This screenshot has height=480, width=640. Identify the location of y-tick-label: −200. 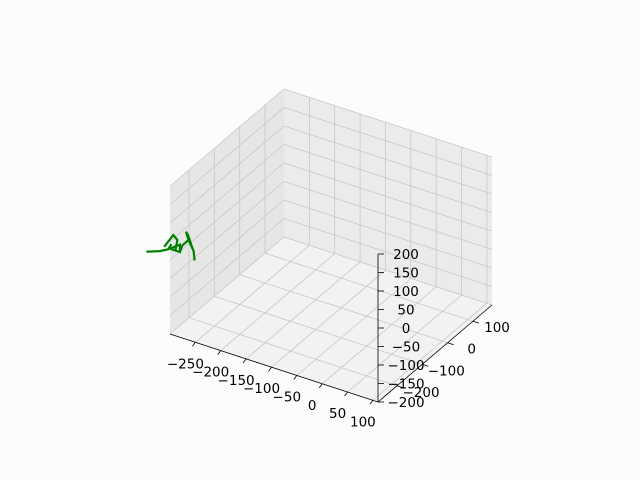
(420, 393).